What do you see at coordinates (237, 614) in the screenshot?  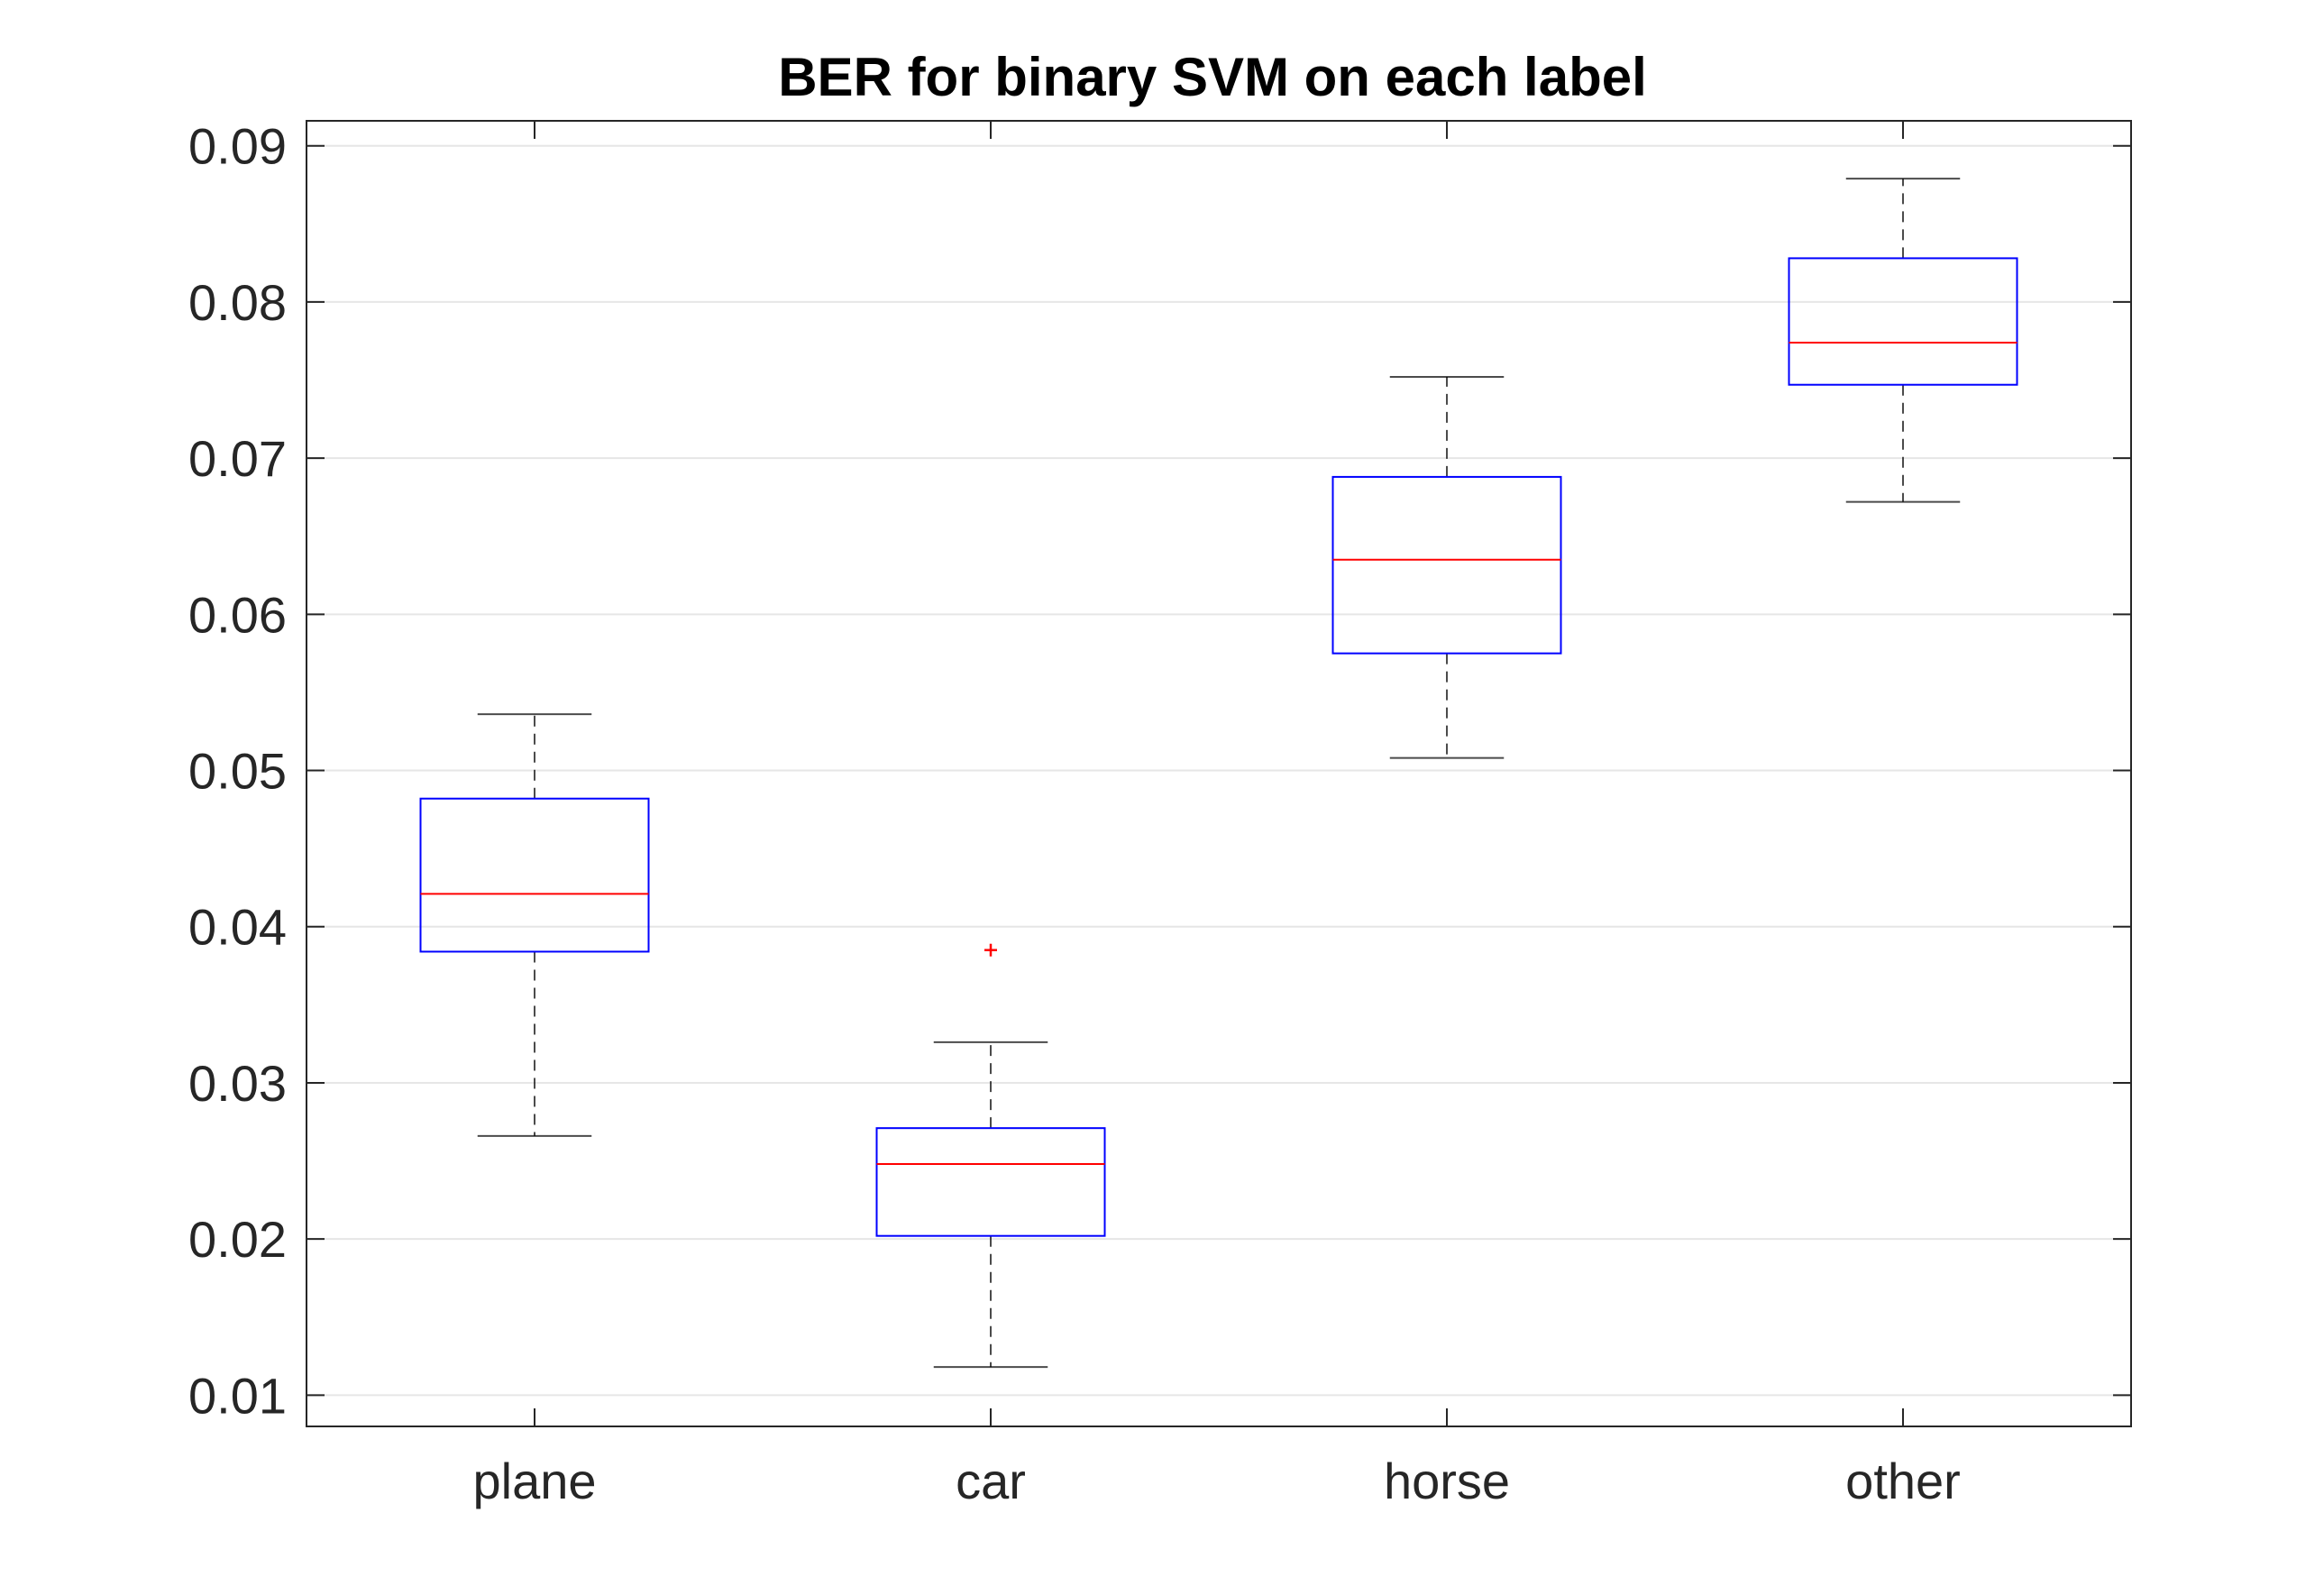 I see `y-tick-label: 0.06` at bounding box center [237, 614].